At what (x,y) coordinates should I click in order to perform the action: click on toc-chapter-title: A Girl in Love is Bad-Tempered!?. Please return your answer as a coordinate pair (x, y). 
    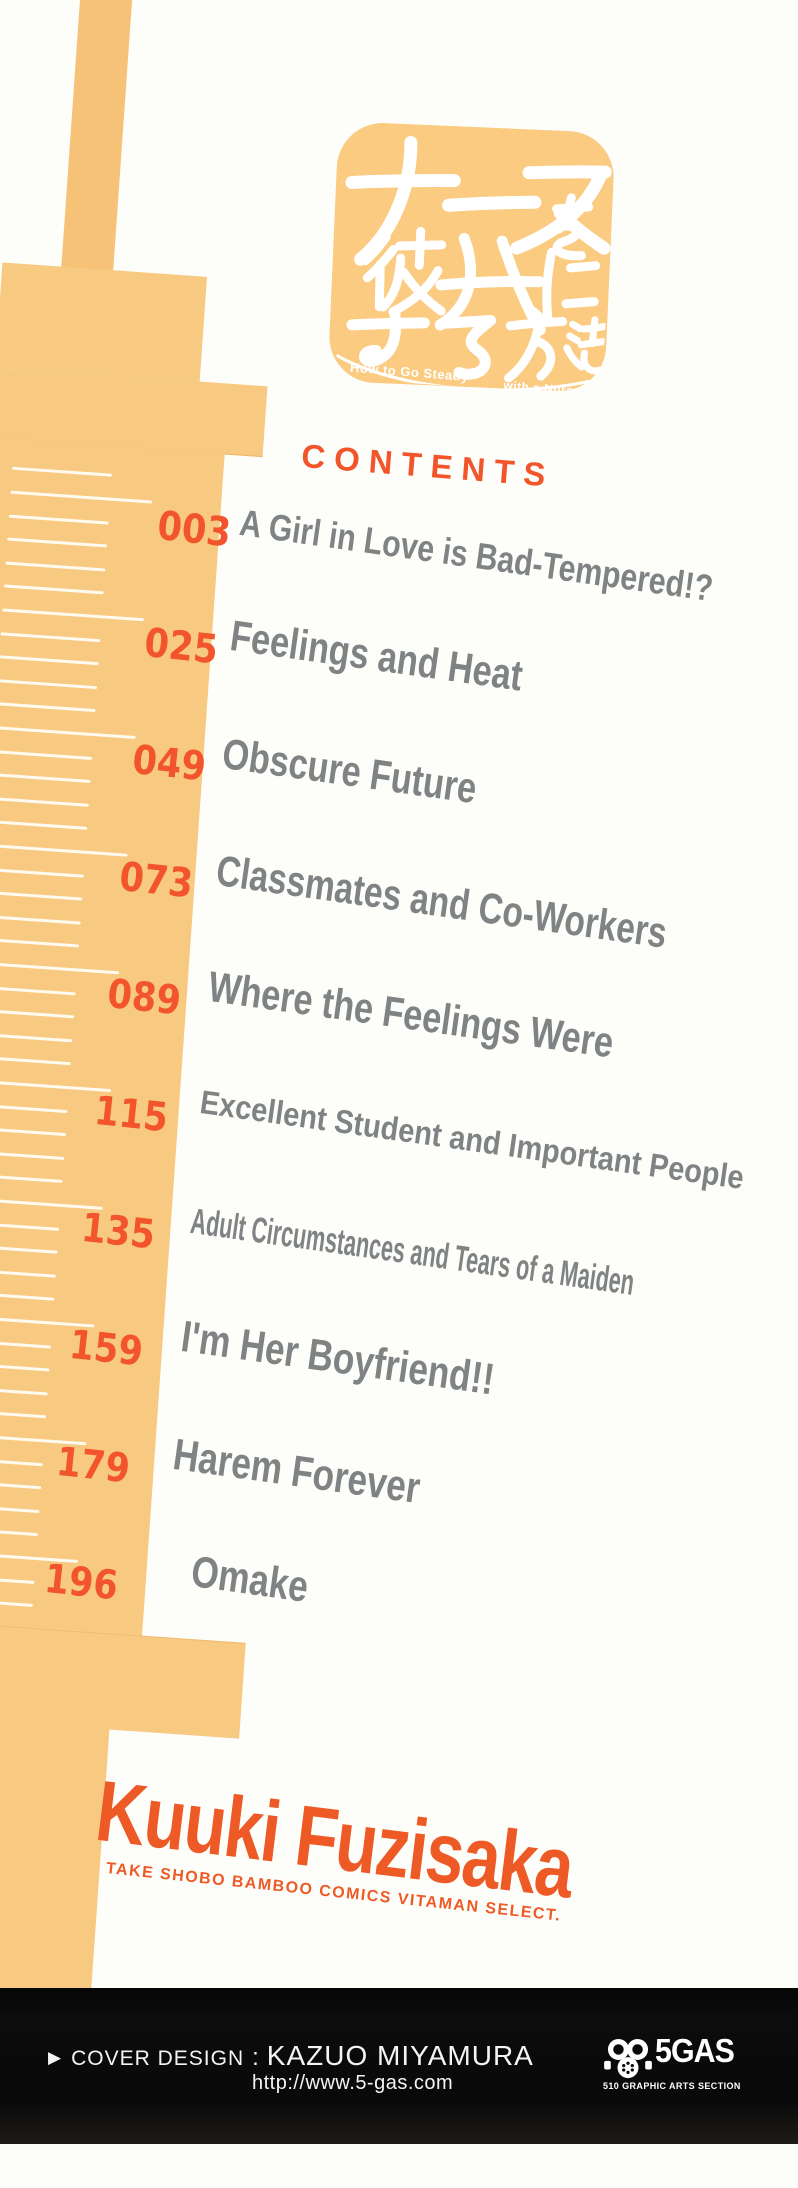
    Looking at the image, I should click on (476, 555).